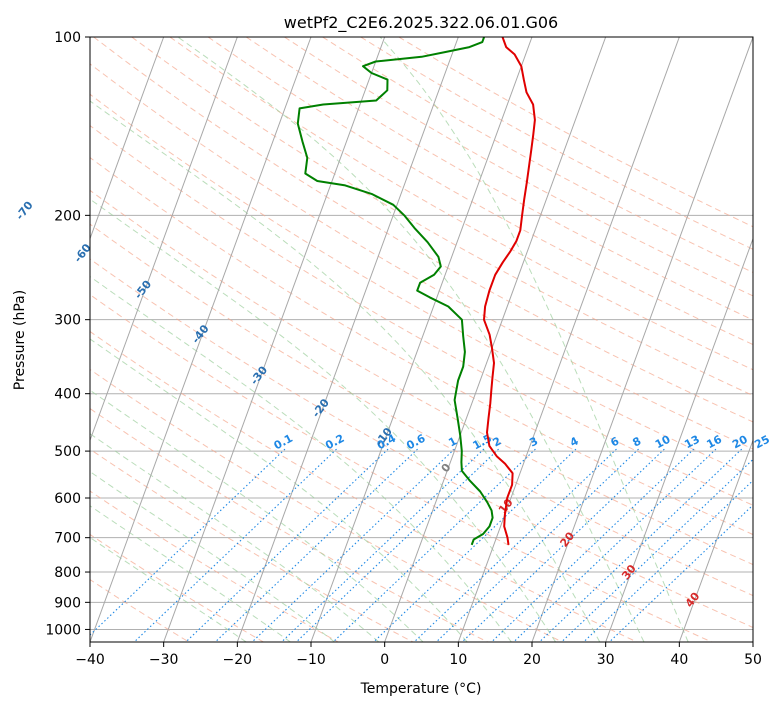  I want to click on y-axis-ticks: 100 200 300 400 500 600 700 800 900 1000, so click(67, 334).